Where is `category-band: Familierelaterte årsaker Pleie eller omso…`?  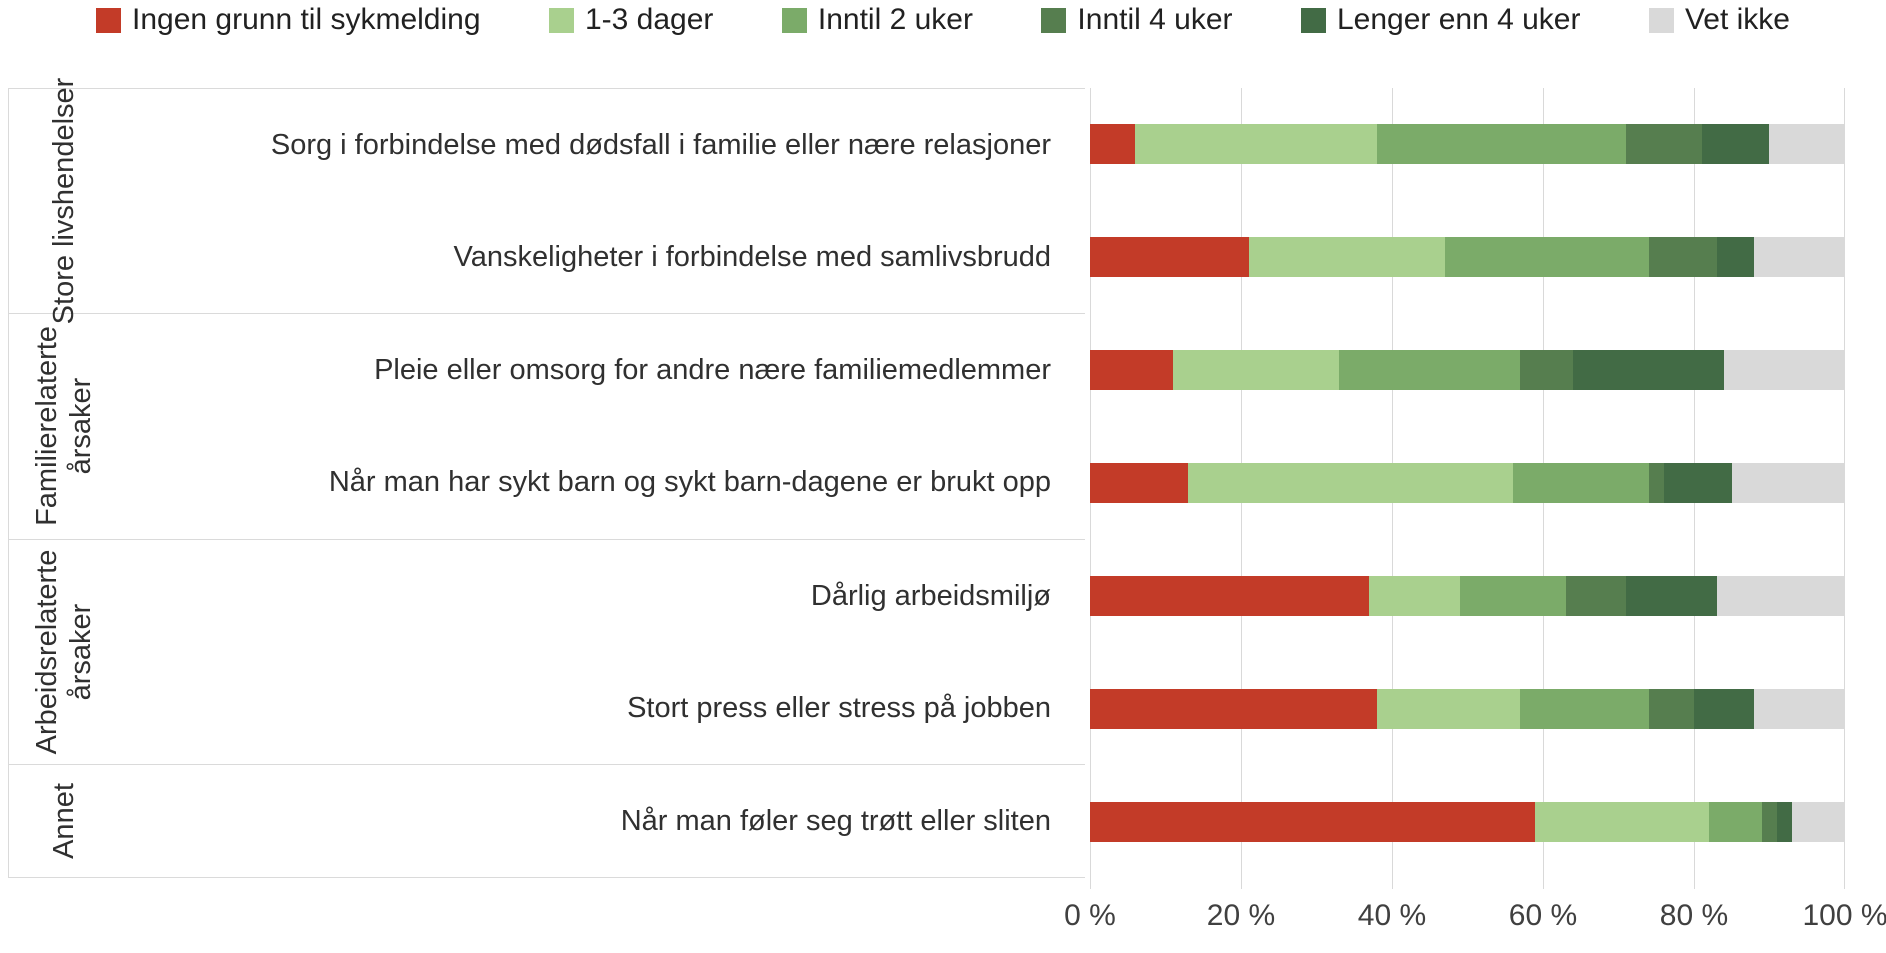
category-band: Familierelaterte årsaker Pleie eller omso… is located at coordinates (547, 425).